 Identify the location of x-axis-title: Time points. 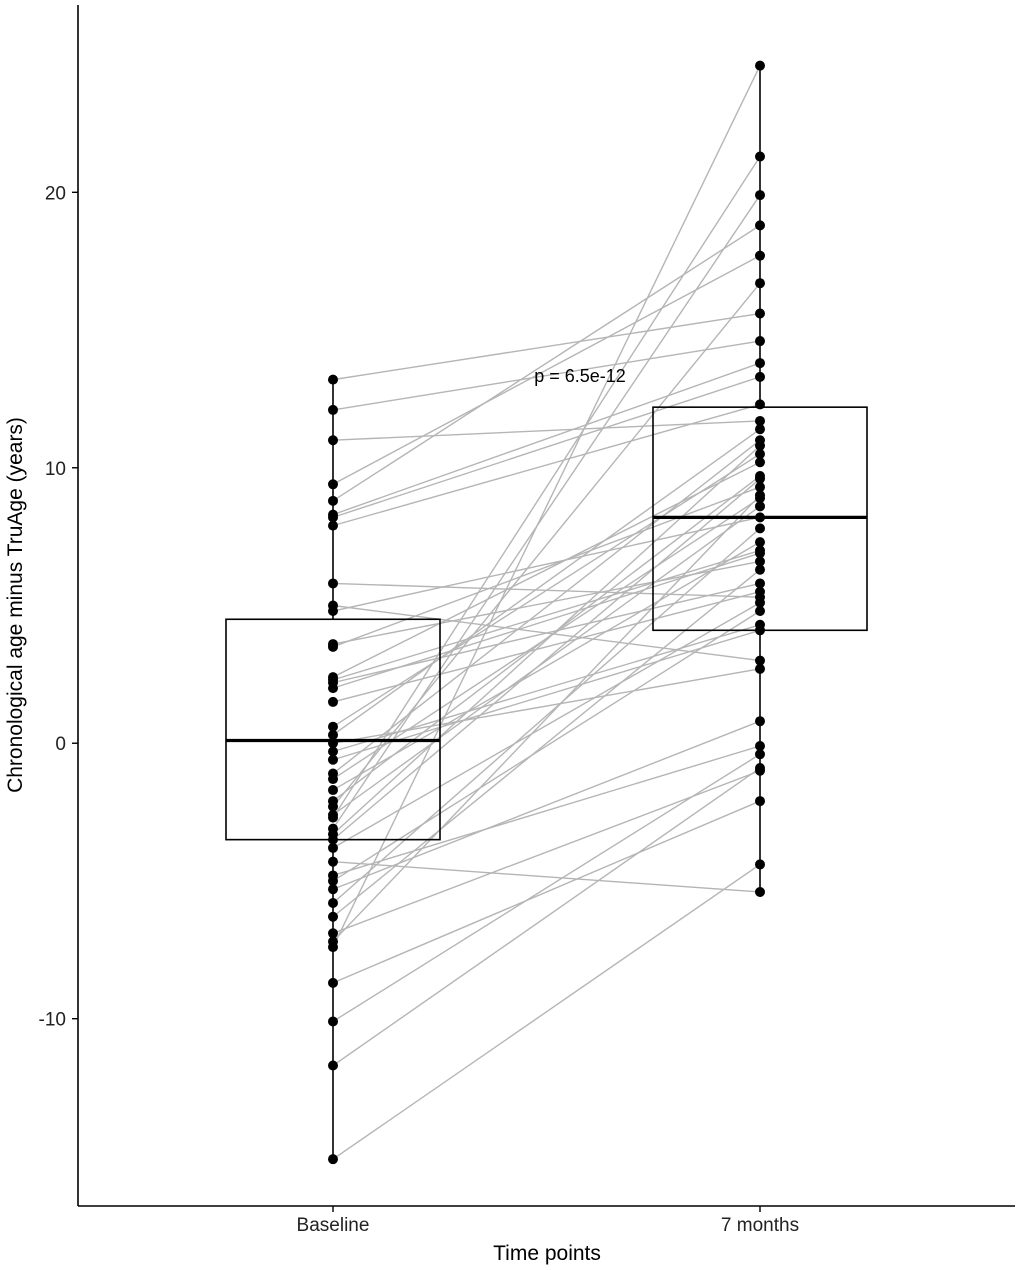
(547, 1253).